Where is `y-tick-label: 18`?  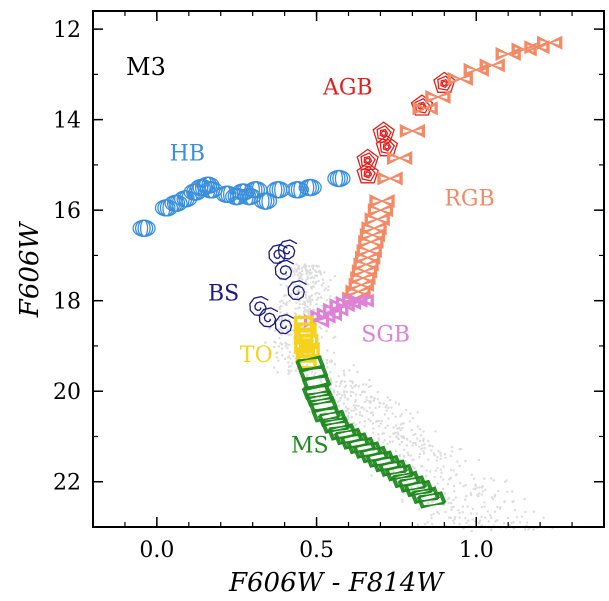
y-tick-label: 18 is located at coordinates (67, 302).